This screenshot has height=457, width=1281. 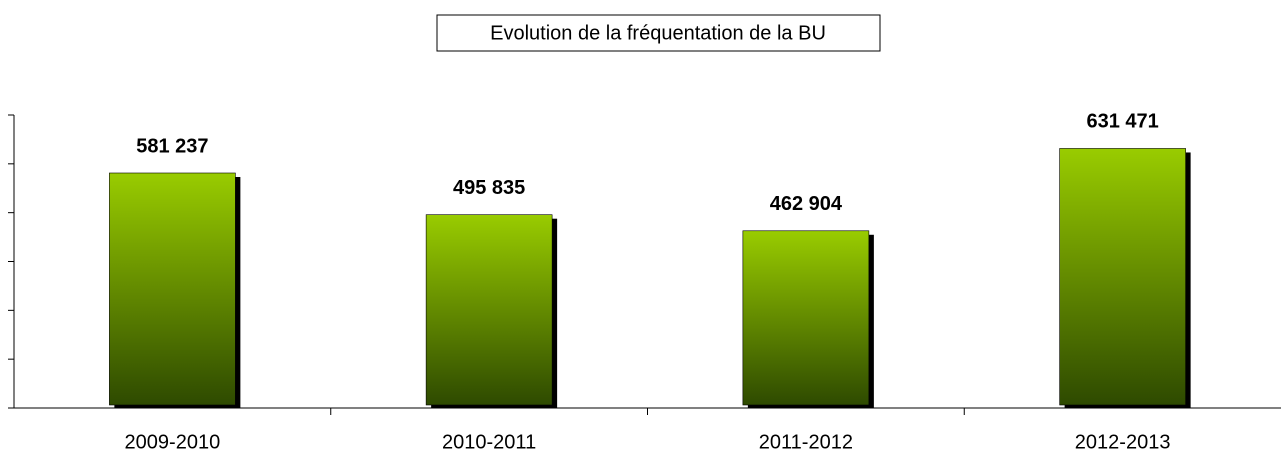 I want to click on x-tick-label: 2011-2012, so click(x=806, y=442).